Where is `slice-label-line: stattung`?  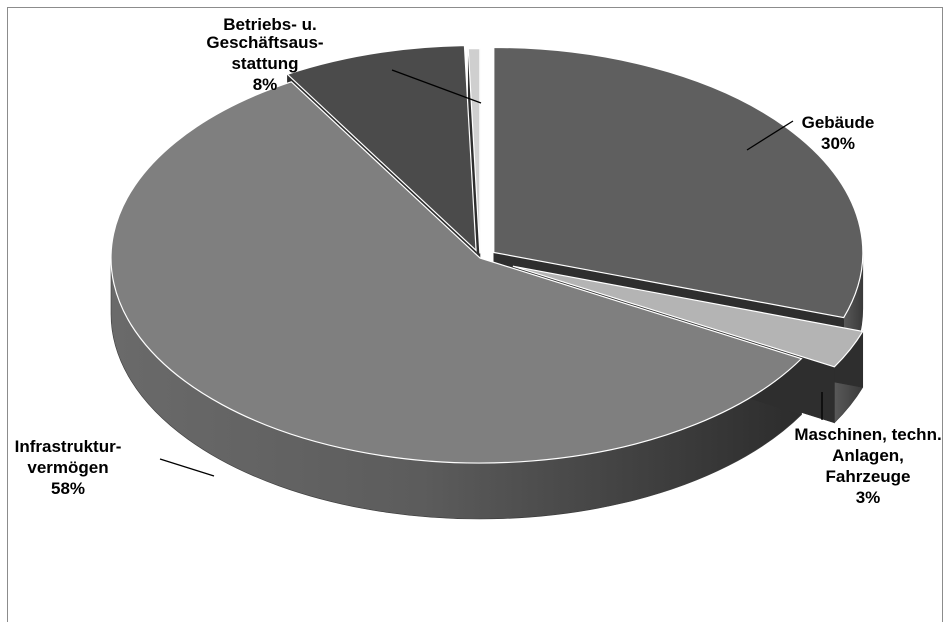 slice-label-line: stattung is located at coordinates (264, 63).